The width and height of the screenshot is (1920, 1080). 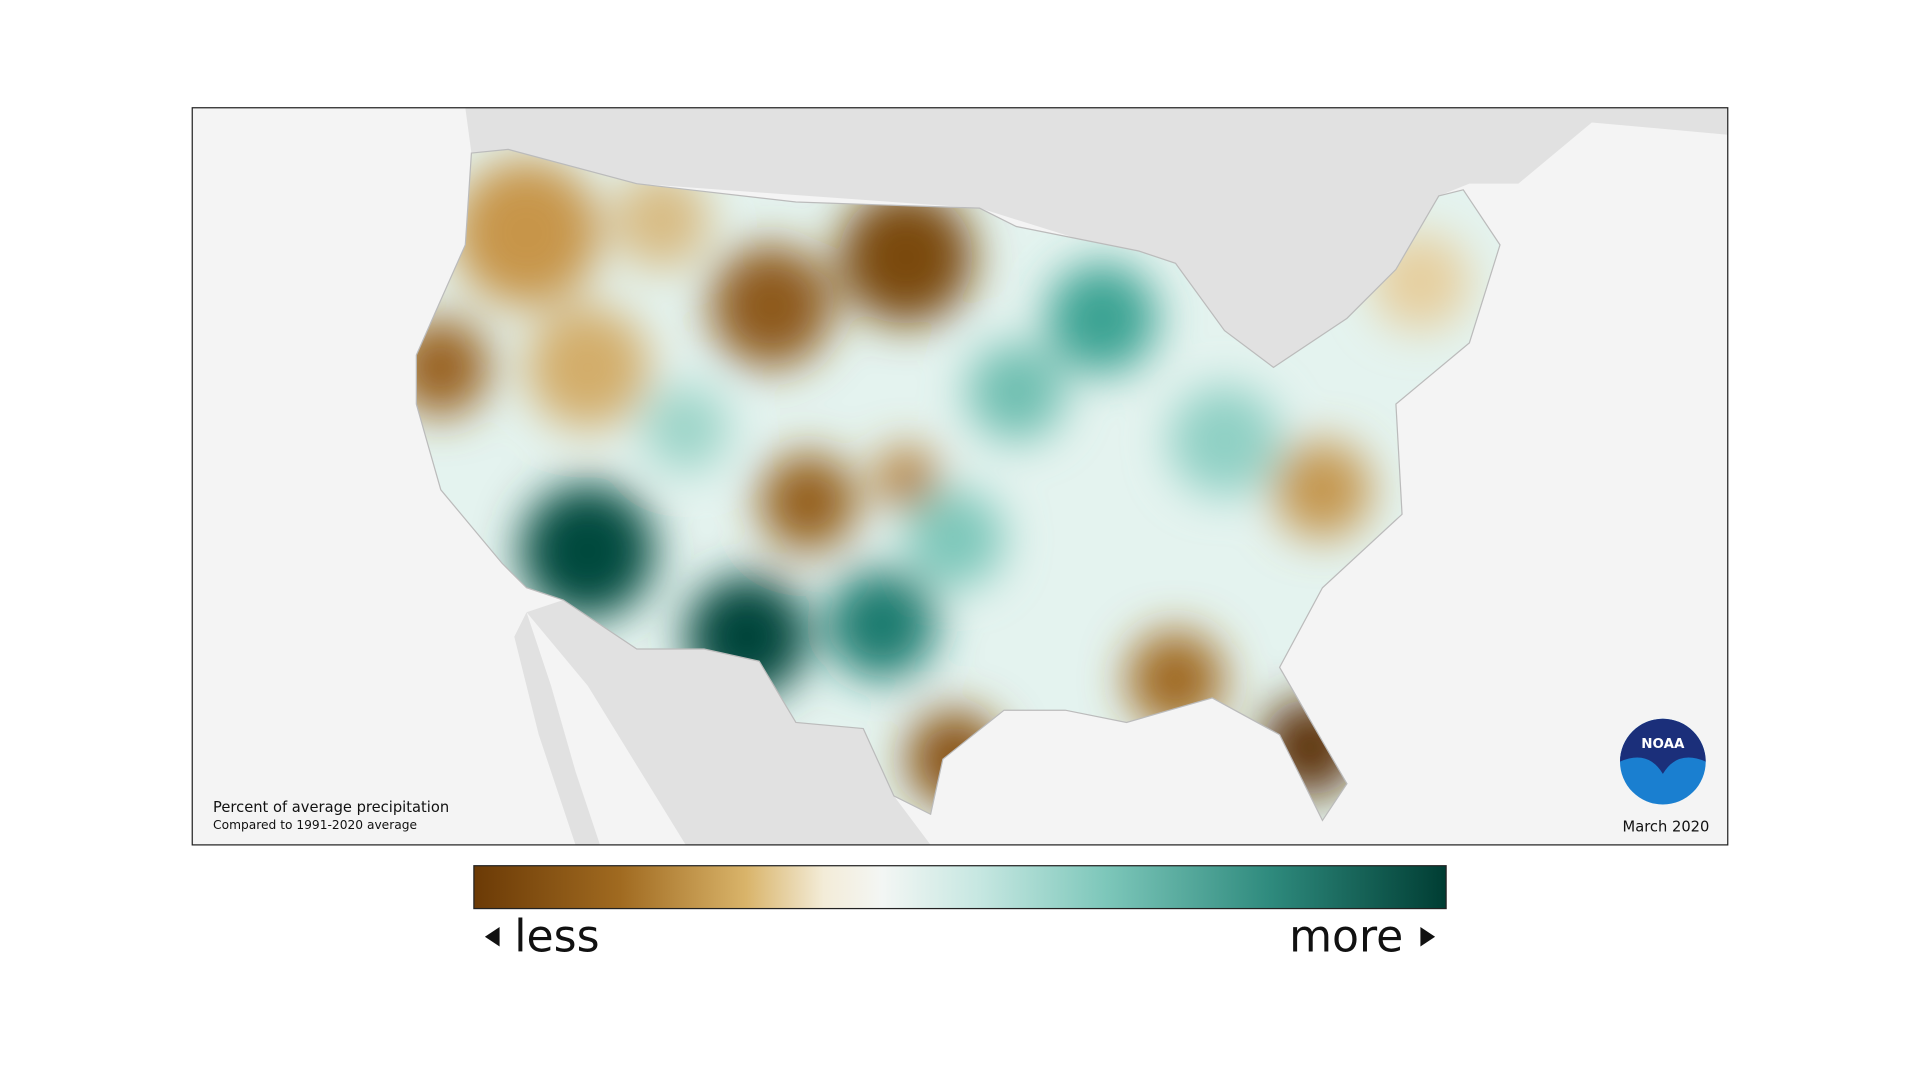 What do you see at coordinates (1346, 936) in the screenshot?
I see `legend-high: more` at bounding box center [1346, 936].